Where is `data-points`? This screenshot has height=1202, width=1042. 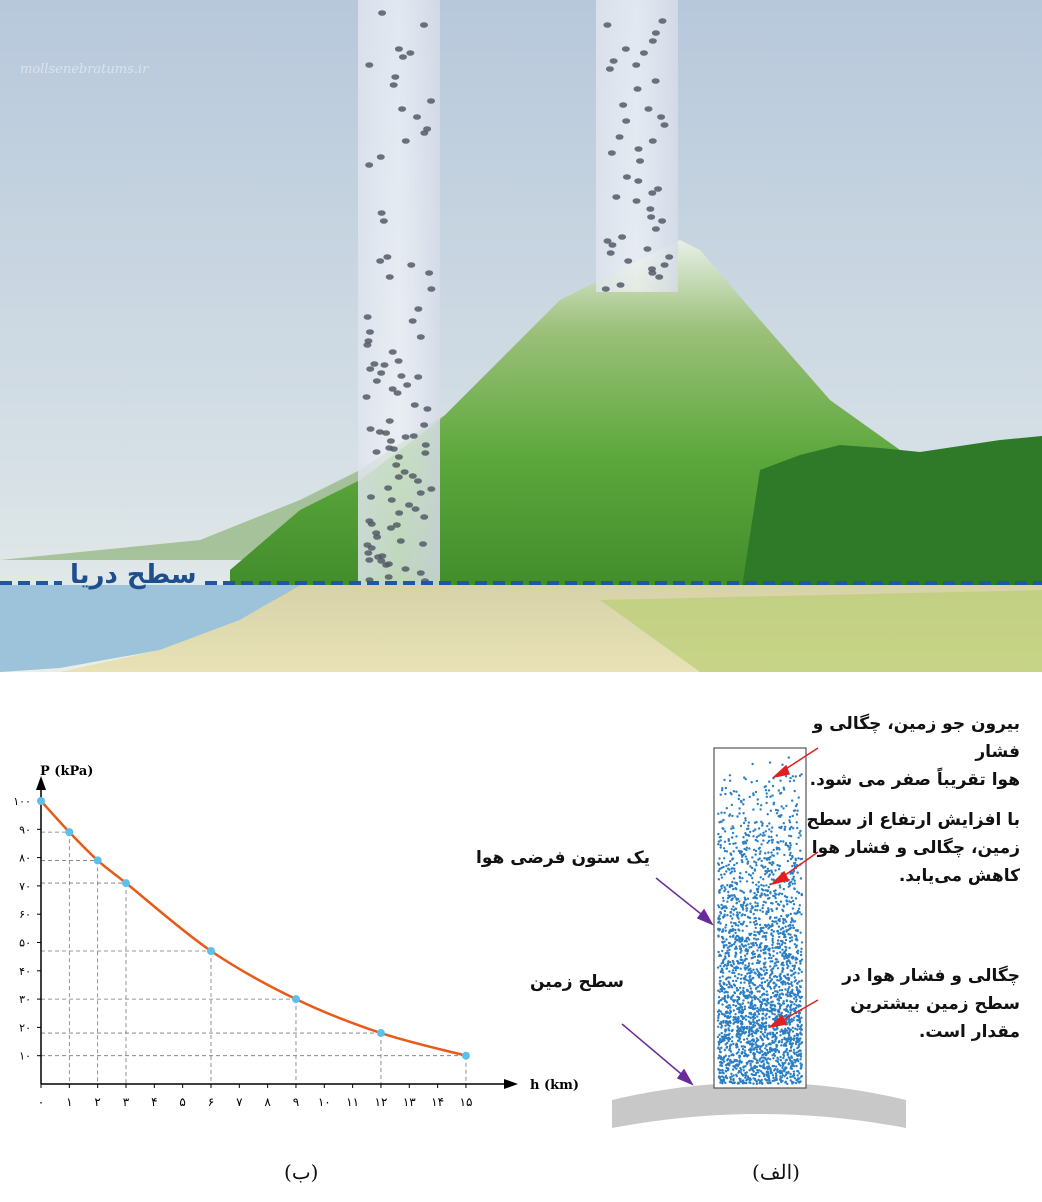
data-points is located at coordinates (253, 928).